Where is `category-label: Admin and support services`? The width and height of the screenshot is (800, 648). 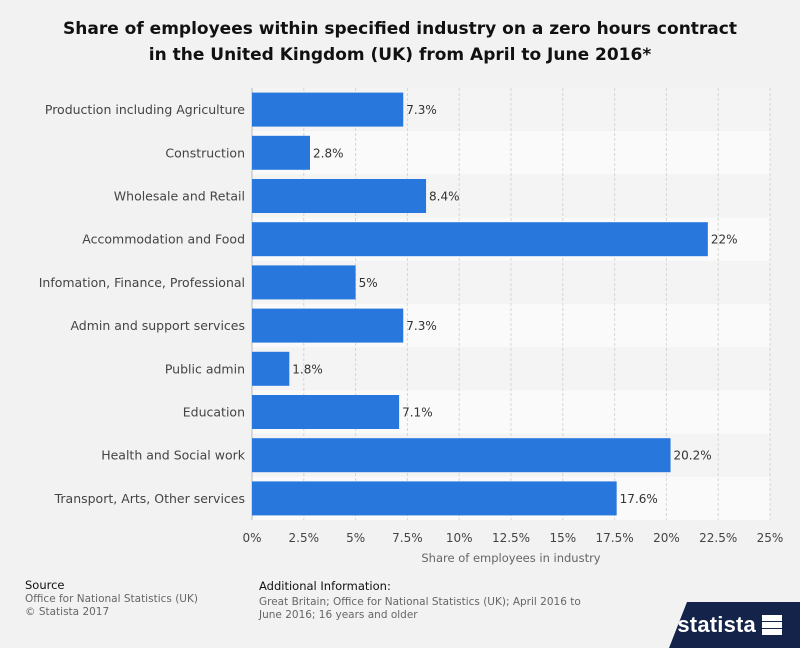
category-label: Admin and support services is located at coordinates (157, 325).